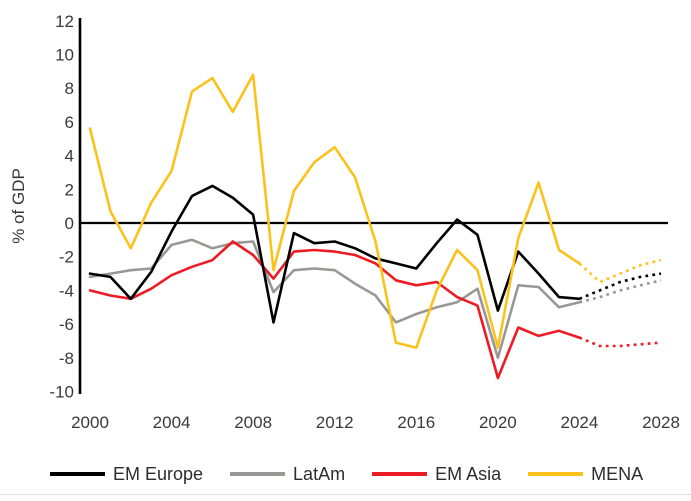  I want to click on y-tick--4: -4, so click(66, 290).